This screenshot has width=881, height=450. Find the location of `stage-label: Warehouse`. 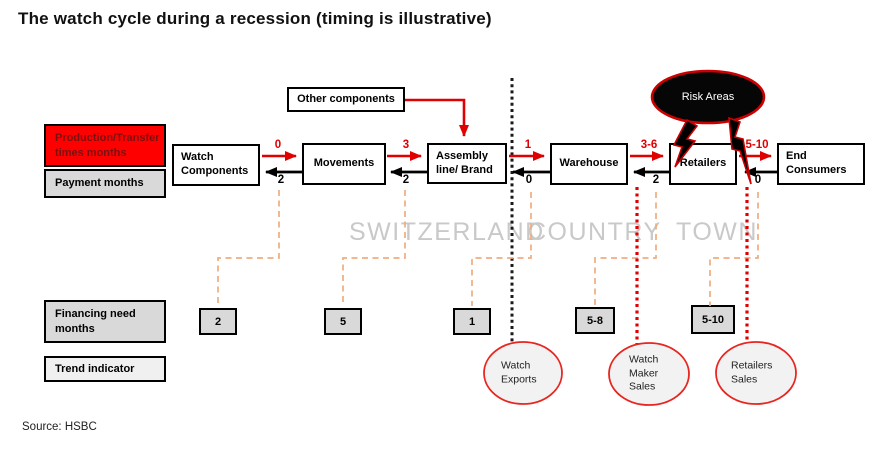

stage-label: Warehouse is located at coordinates (589, 163).